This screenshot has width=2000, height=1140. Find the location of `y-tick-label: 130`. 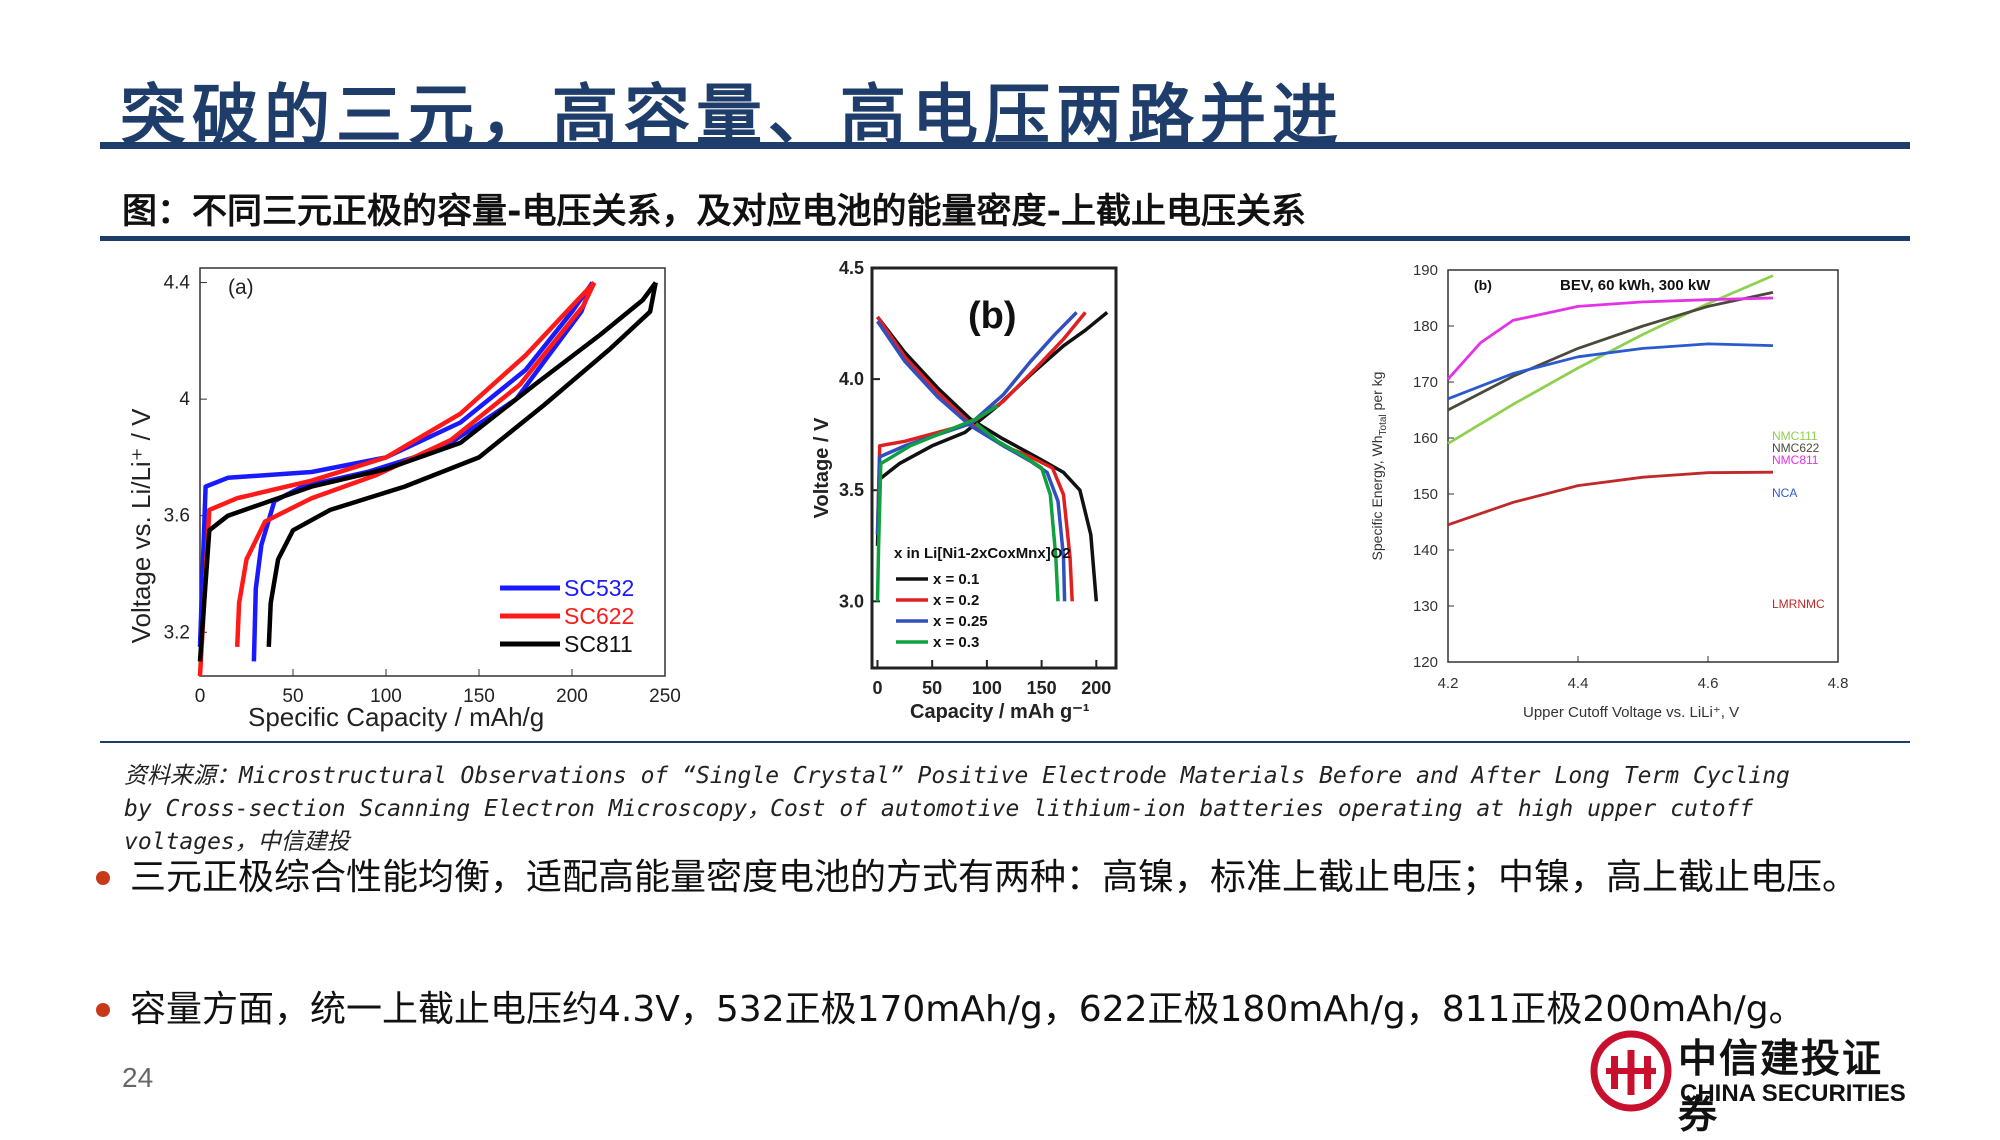

y-tick-label: 130 is located at coordinates (1425, 606).